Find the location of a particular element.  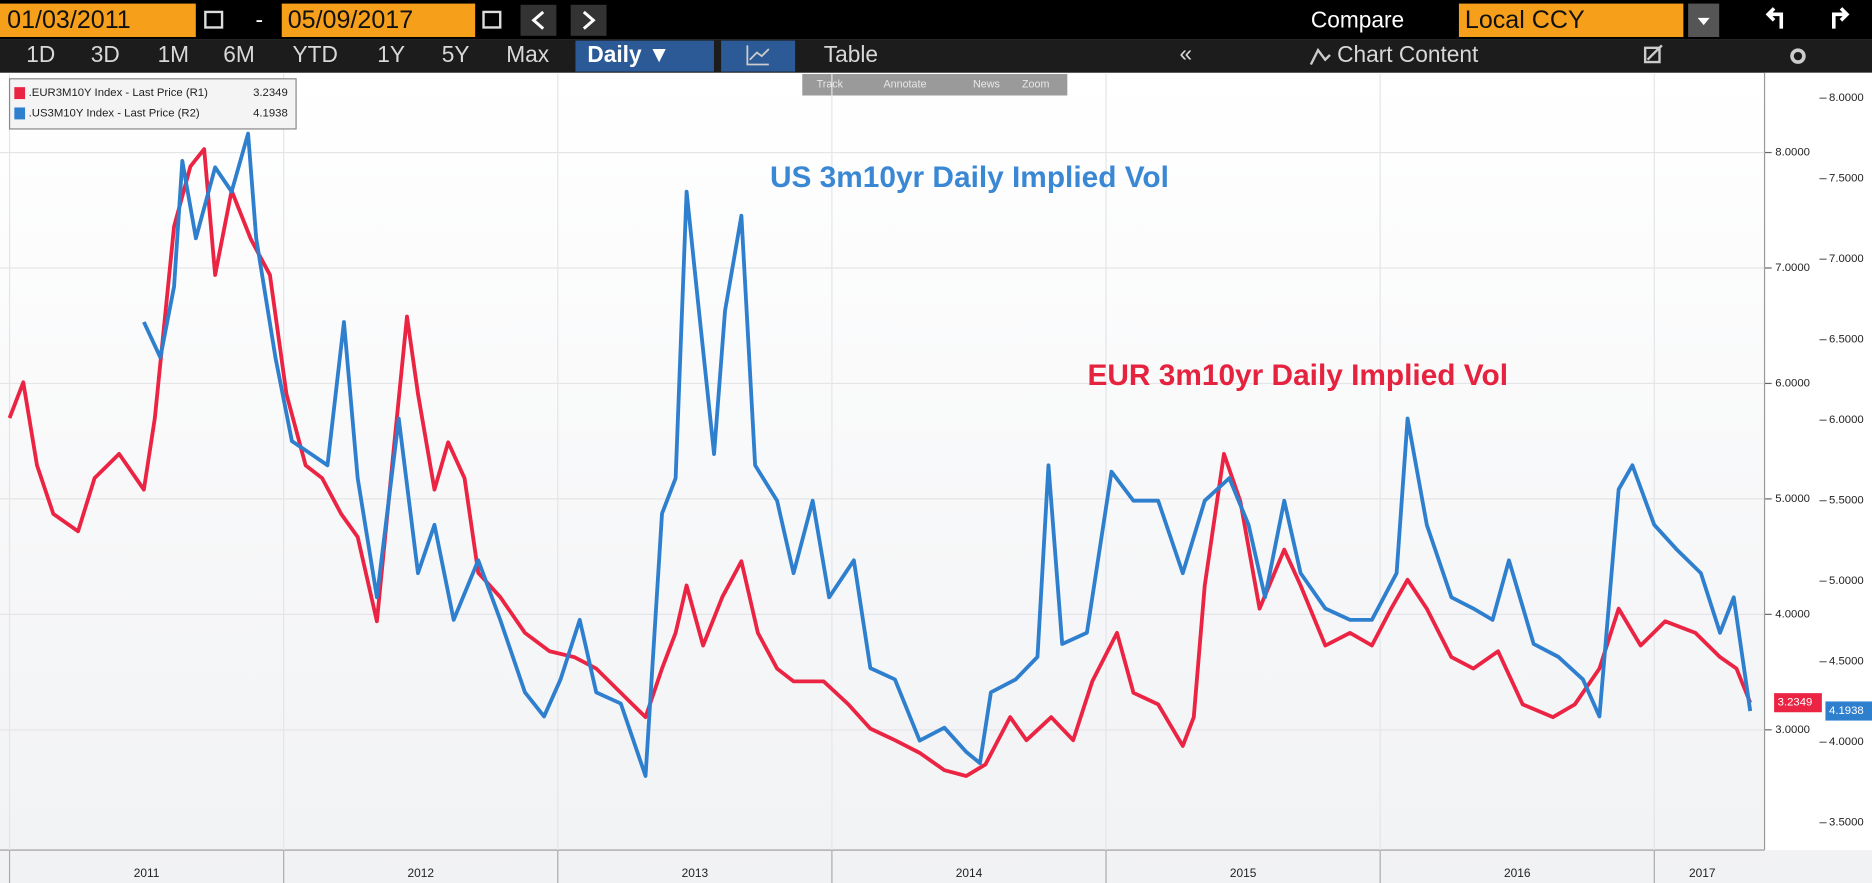

y2-tick-label: 4.5000 is located at coordinates (1846, 662).